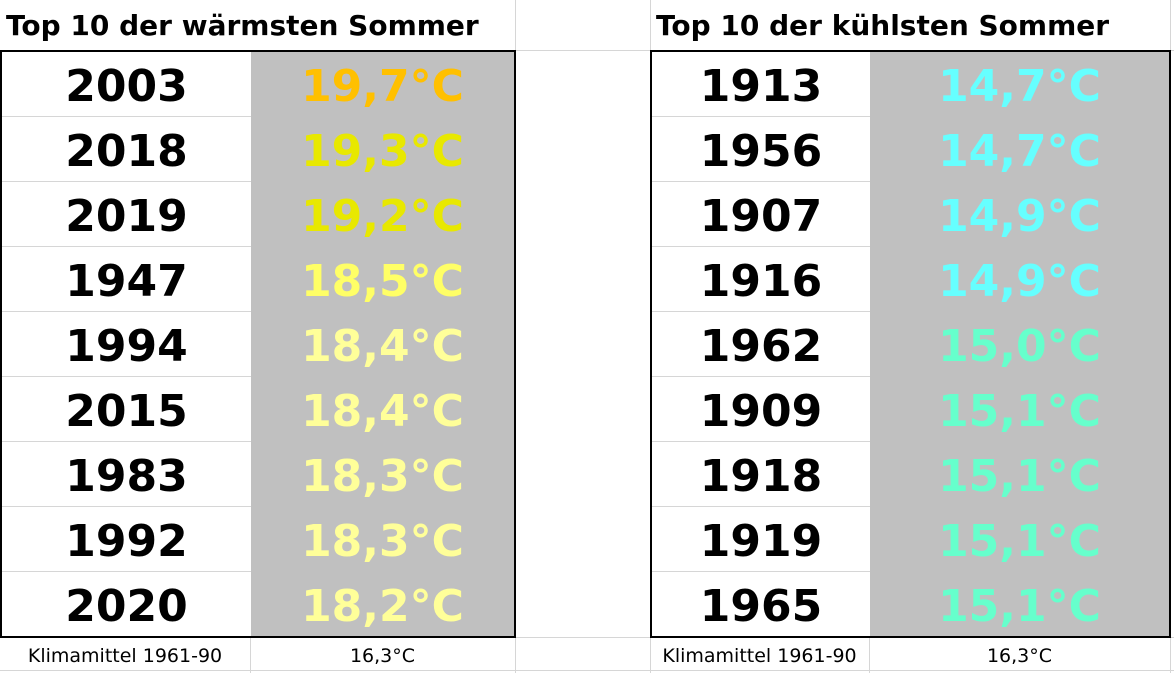 This screenshot has width=1174, height=674. What do you see at coordinates (126, 606) in the screenshot?
I see `year-cell: 2020` at bounding box center [126, 606].